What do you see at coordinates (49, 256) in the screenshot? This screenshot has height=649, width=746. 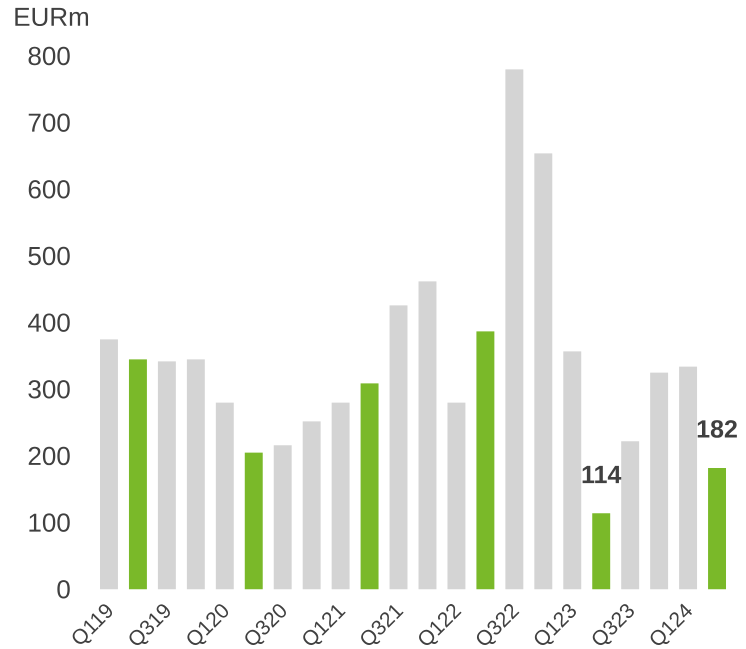 I see `y-tick-label: 500` at bounding box center [49, 256].